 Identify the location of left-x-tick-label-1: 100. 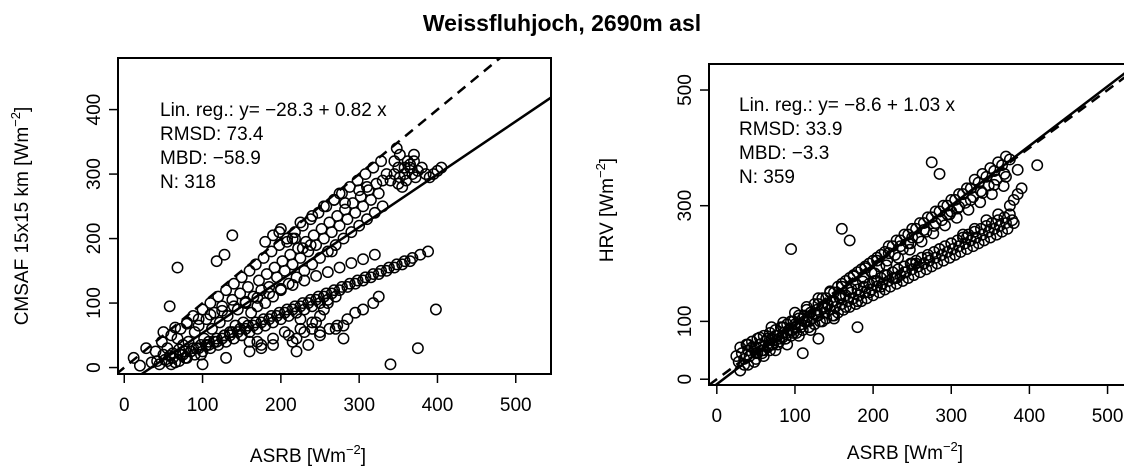
(203, 405).